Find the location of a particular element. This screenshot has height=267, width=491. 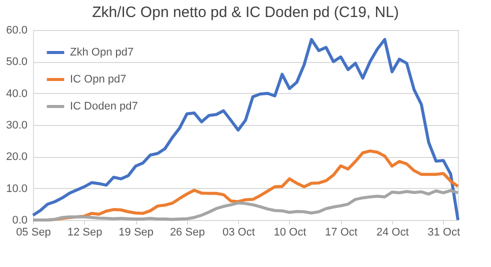

x-tick-label: 31 Oct is located at coordinates (444, 232).